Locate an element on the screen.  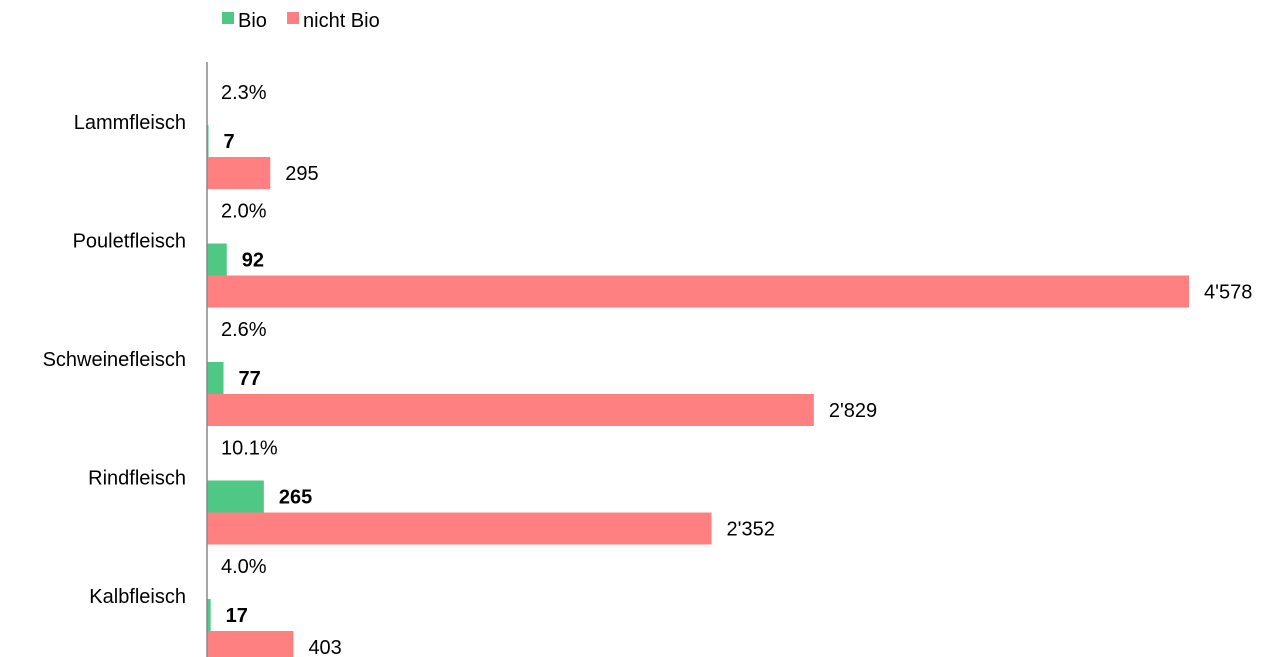
nicht-bio-value-label: 4'578 is located at coordinates (1228, 293).